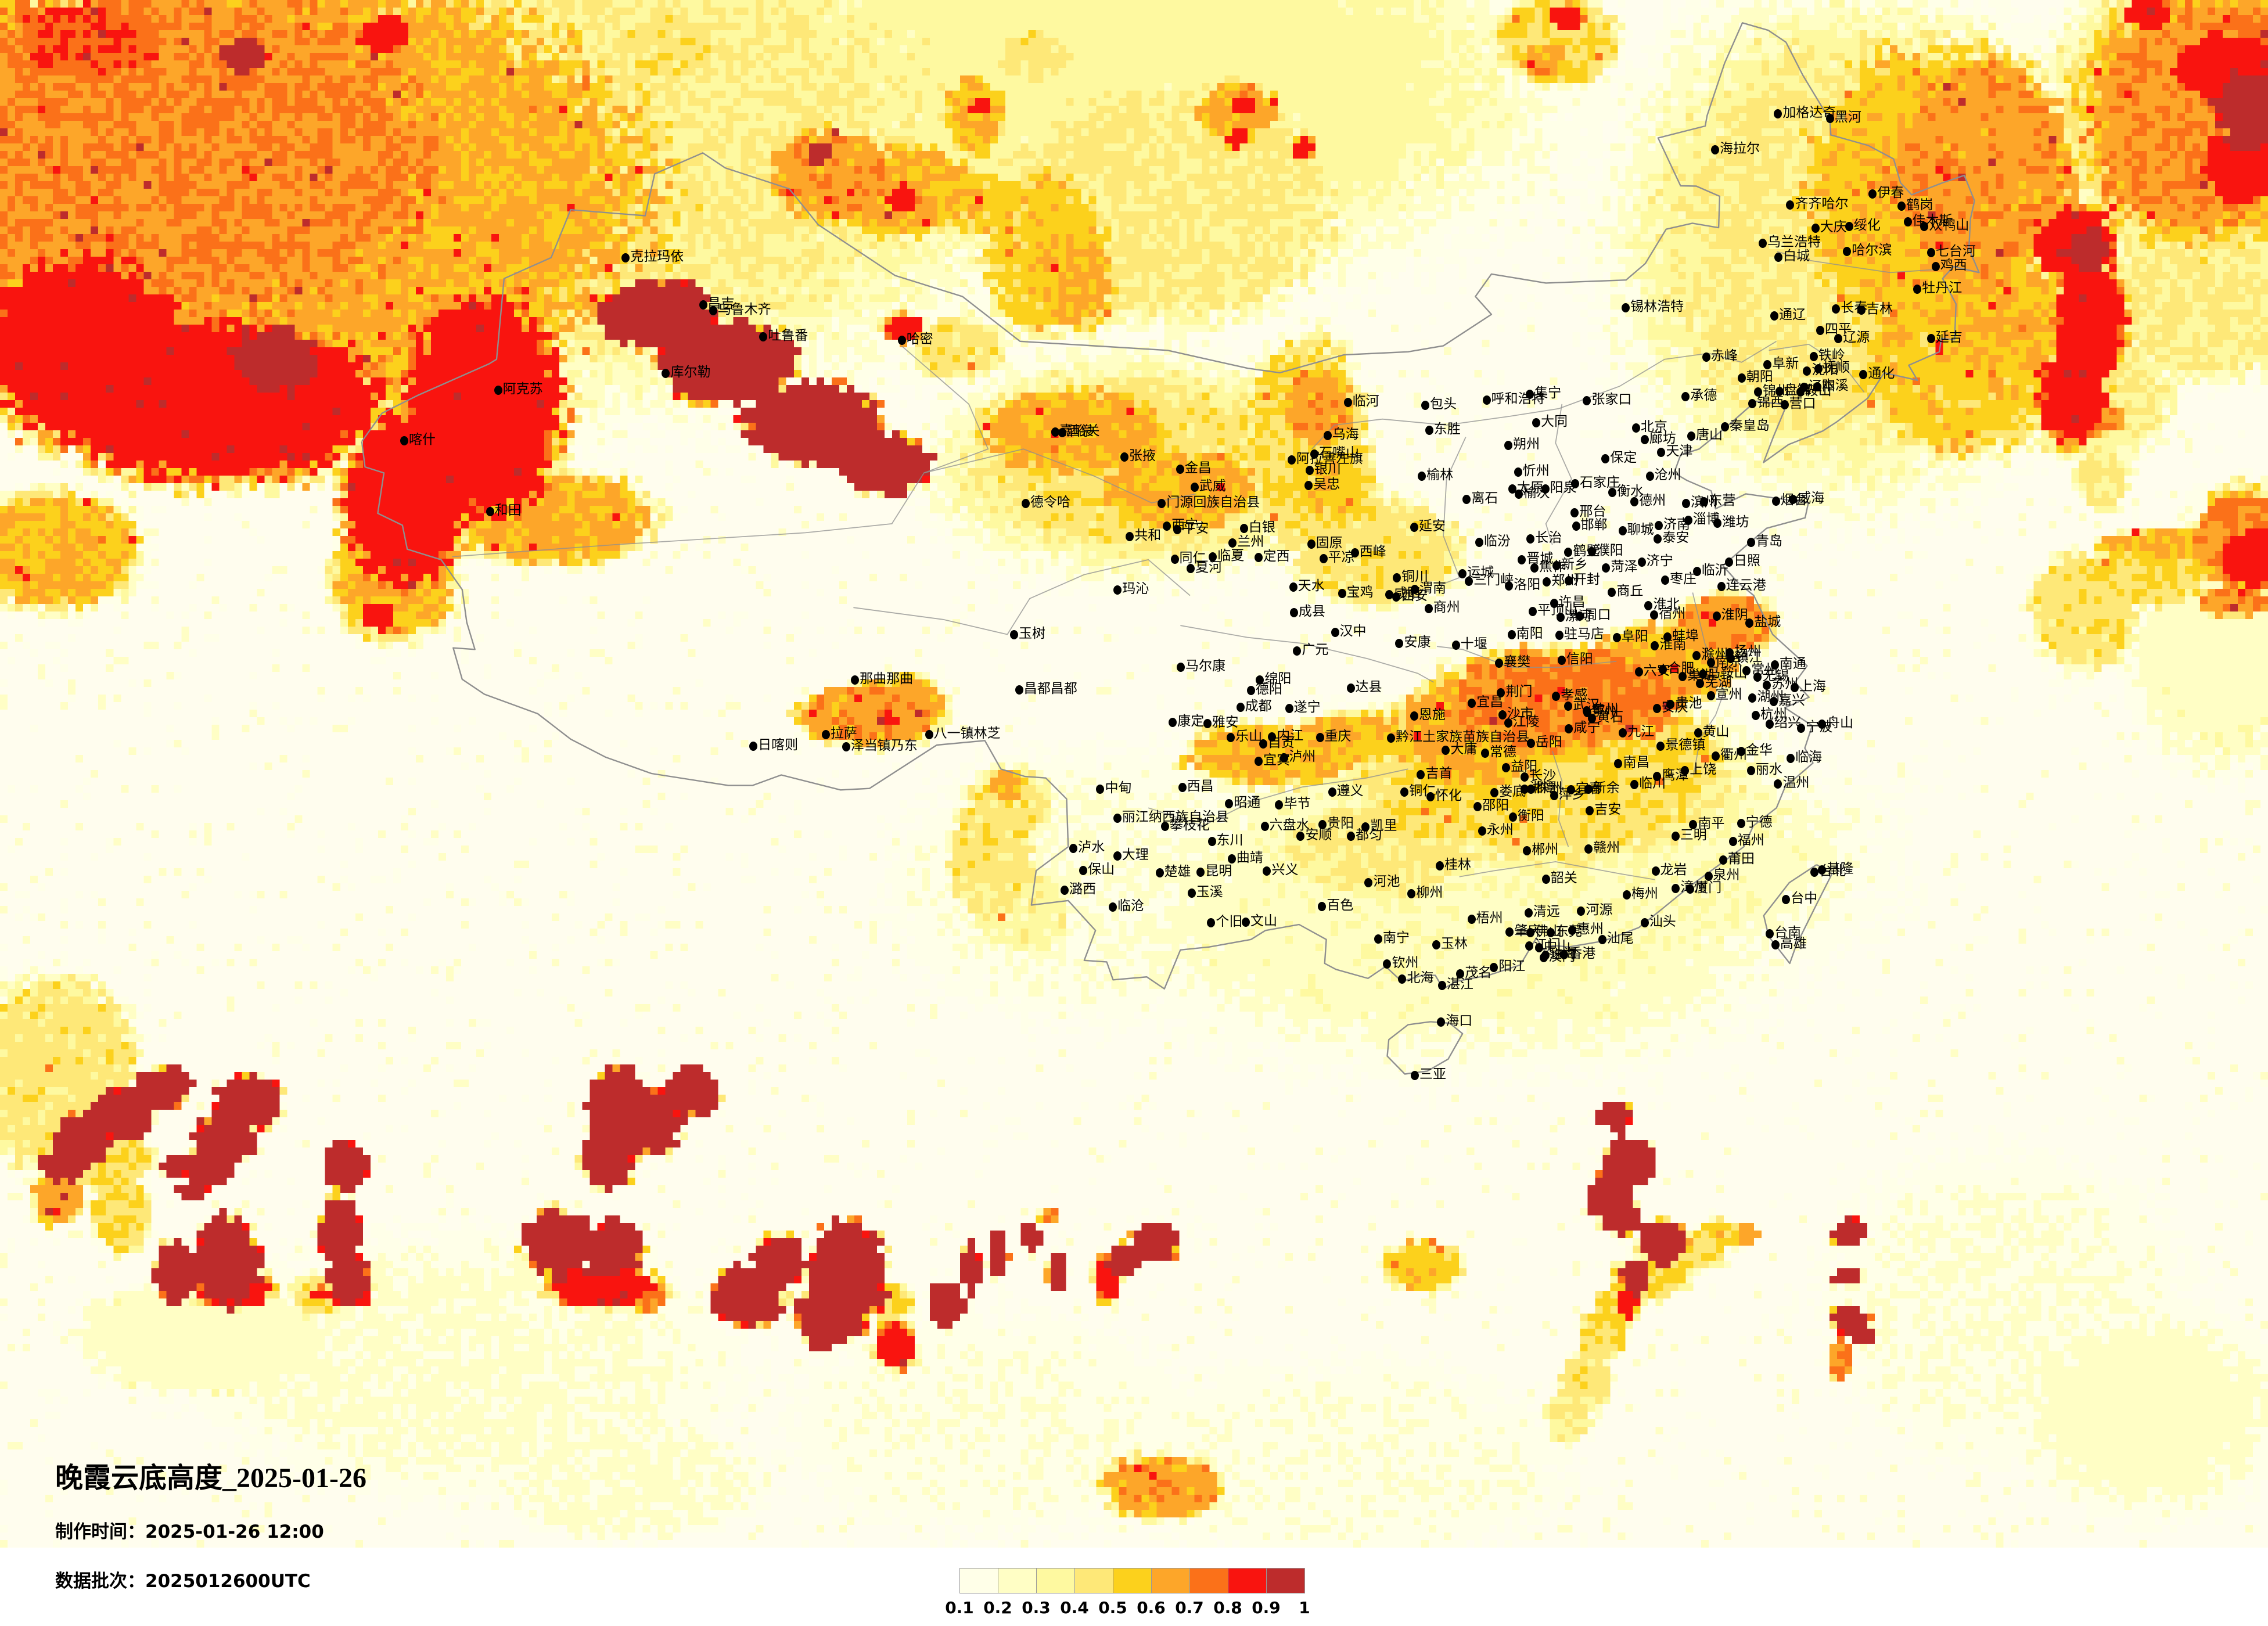  What do you see at coordinates (1130, 906) in the screenshot?
I see `city-label: 临沧` at bounding box center [1130, 906].